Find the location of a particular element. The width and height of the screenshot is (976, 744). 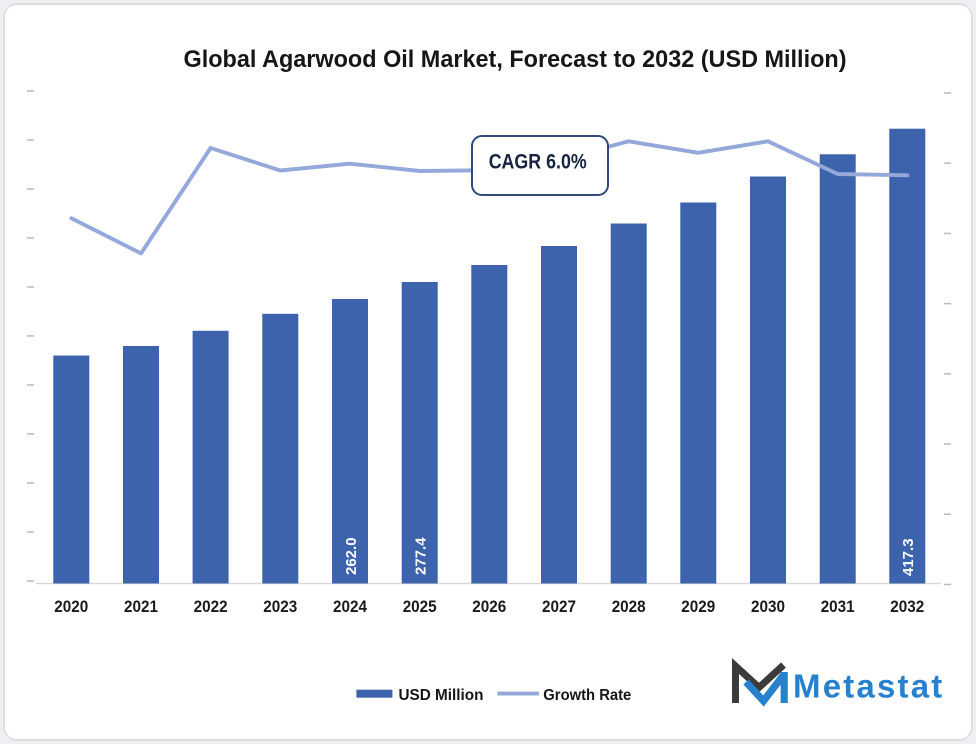

svg-text: 2030 is located at coordinates (768, 607).